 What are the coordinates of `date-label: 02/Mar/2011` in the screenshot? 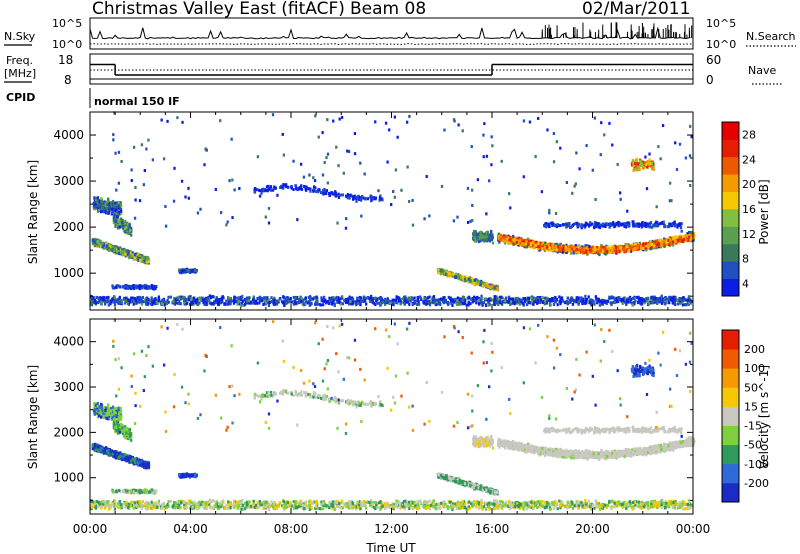 It's located at (636, 9).